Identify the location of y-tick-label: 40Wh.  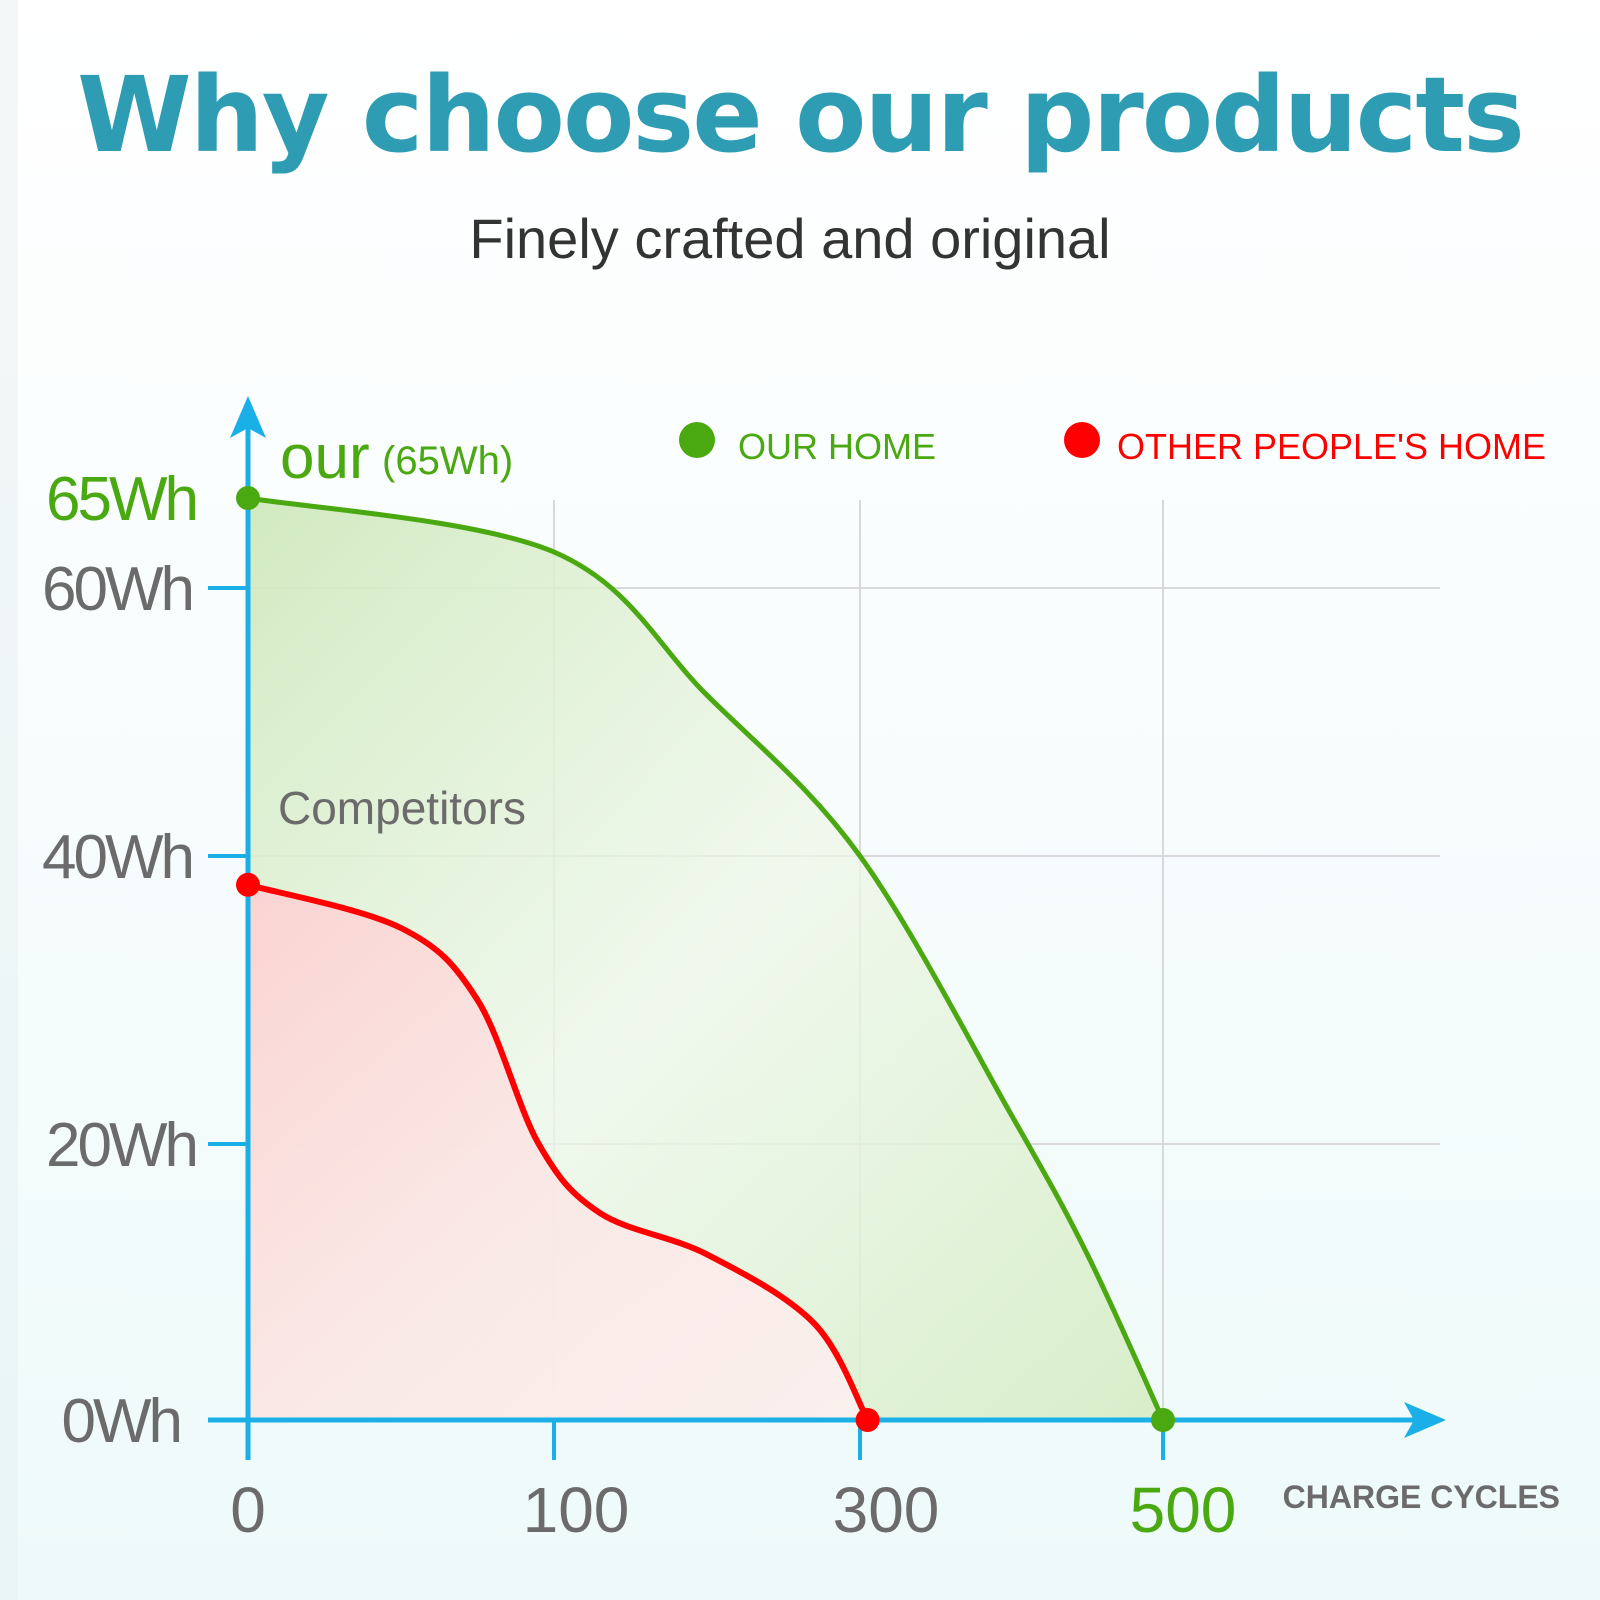
(117, 857).